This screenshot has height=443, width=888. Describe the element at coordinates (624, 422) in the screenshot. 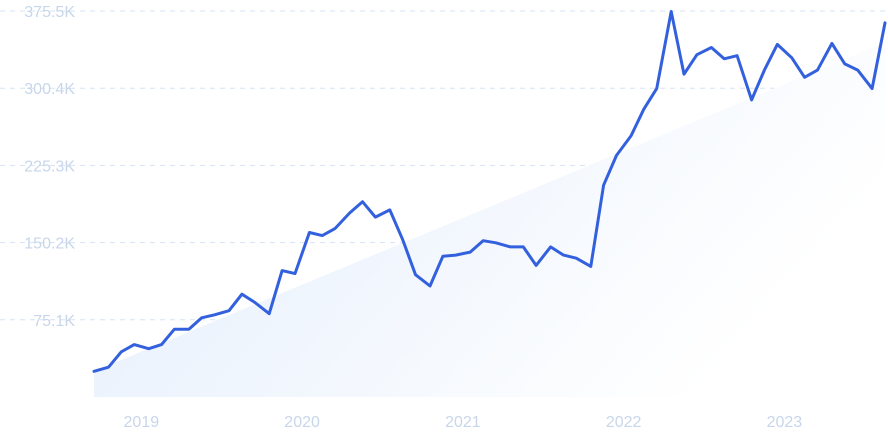

I see `x-tick-label: 2022` at that location.